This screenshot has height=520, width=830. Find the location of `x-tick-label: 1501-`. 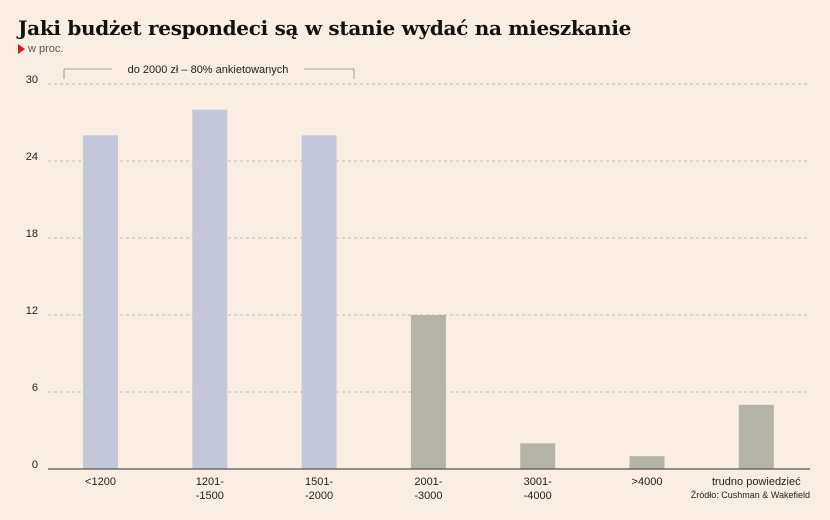

x-tick-label: 1501- is located at coordinates (319, 482).